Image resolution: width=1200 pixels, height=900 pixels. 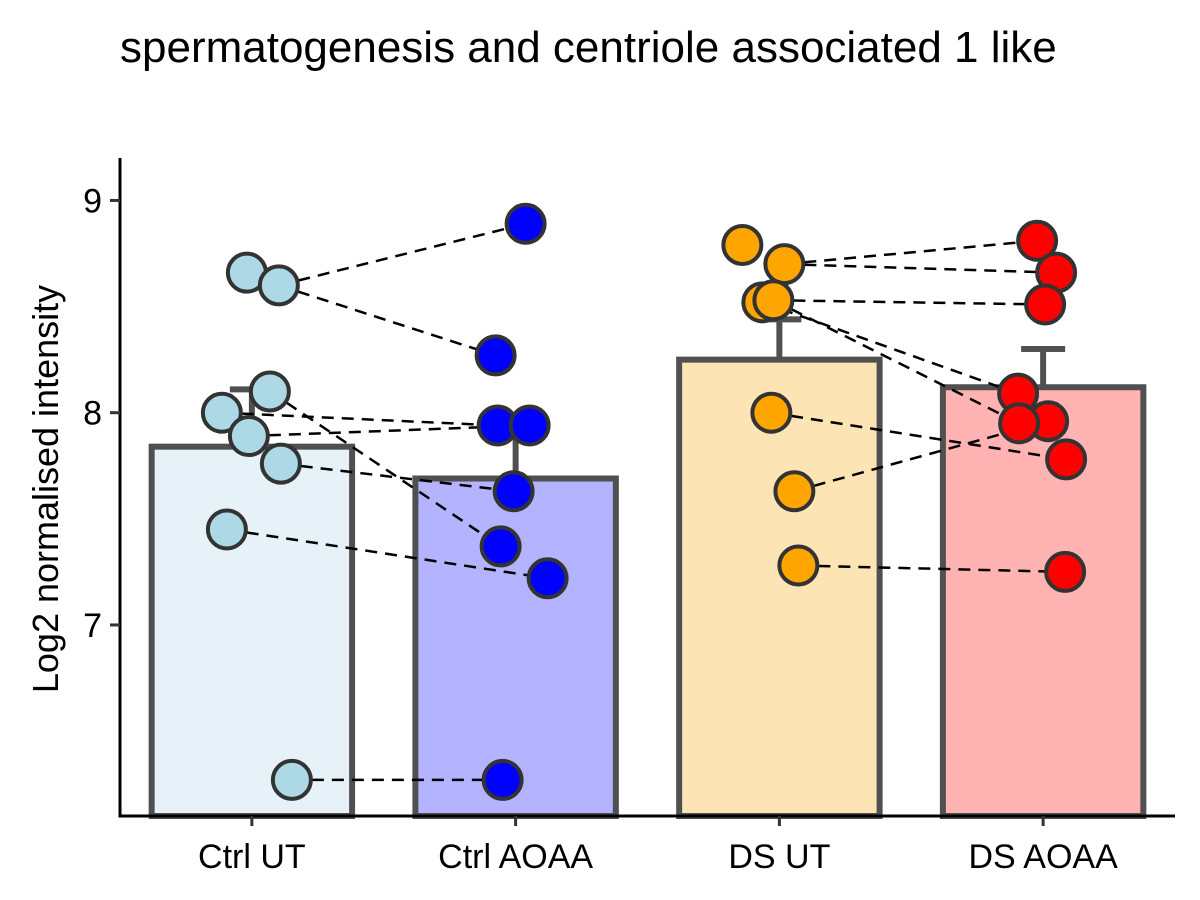 What do you see at coordinates (515, 857) in the screenshot?
I see `x-tick-label-2: Ctrl AOAA` at bounding box center [515, 857].